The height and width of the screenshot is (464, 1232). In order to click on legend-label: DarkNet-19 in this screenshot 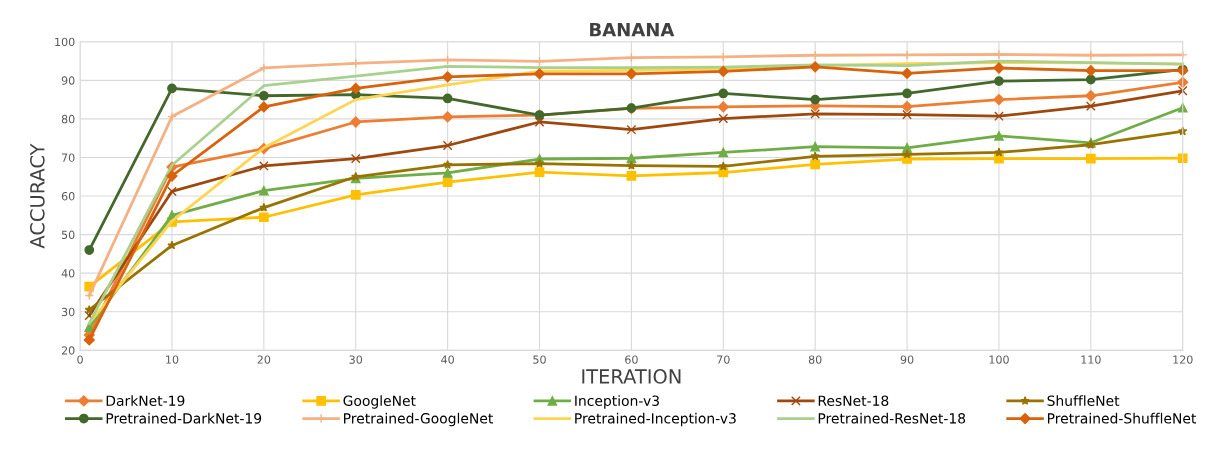, I will do `click(145, 400)`.